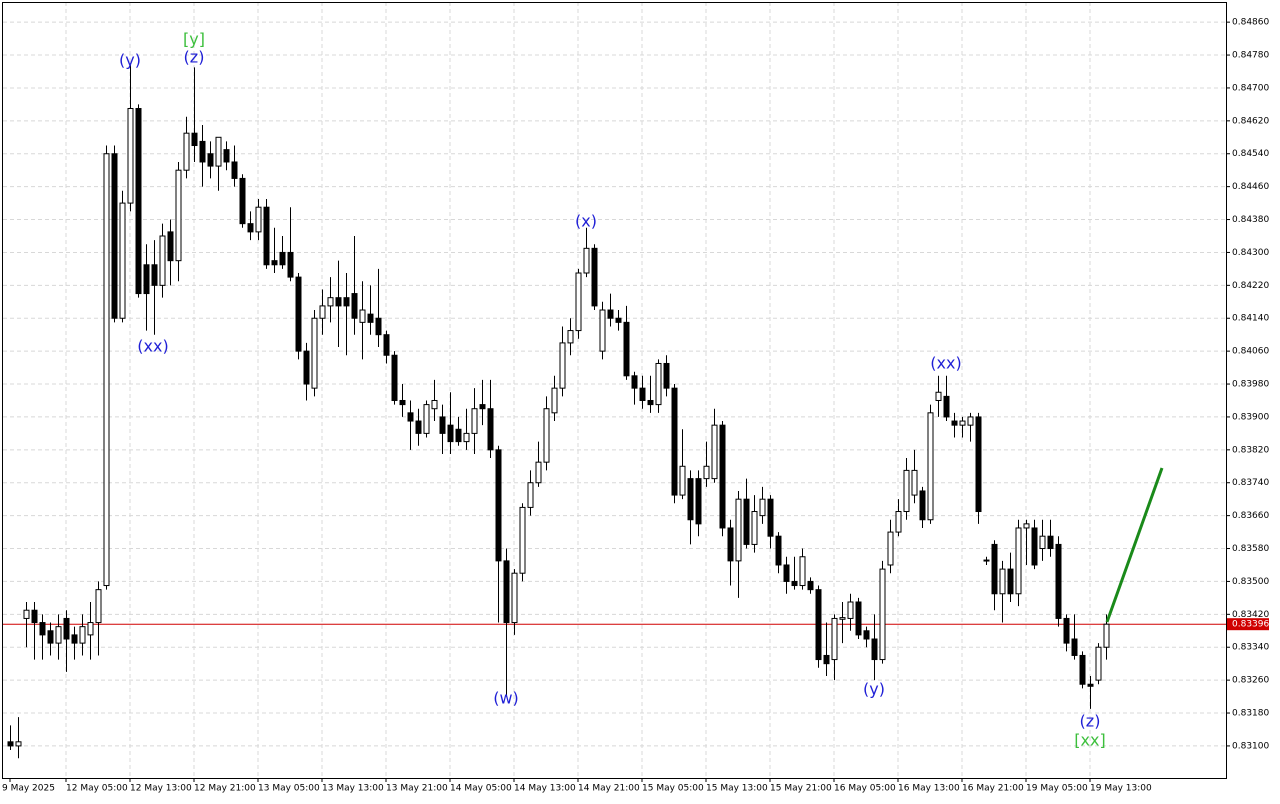 The width and height of the screenshot is (1280, 804). Describe the element at coordinates (801, 789) in the screenshot. I see `x-tick-label: 15 May 21:00` at that location.